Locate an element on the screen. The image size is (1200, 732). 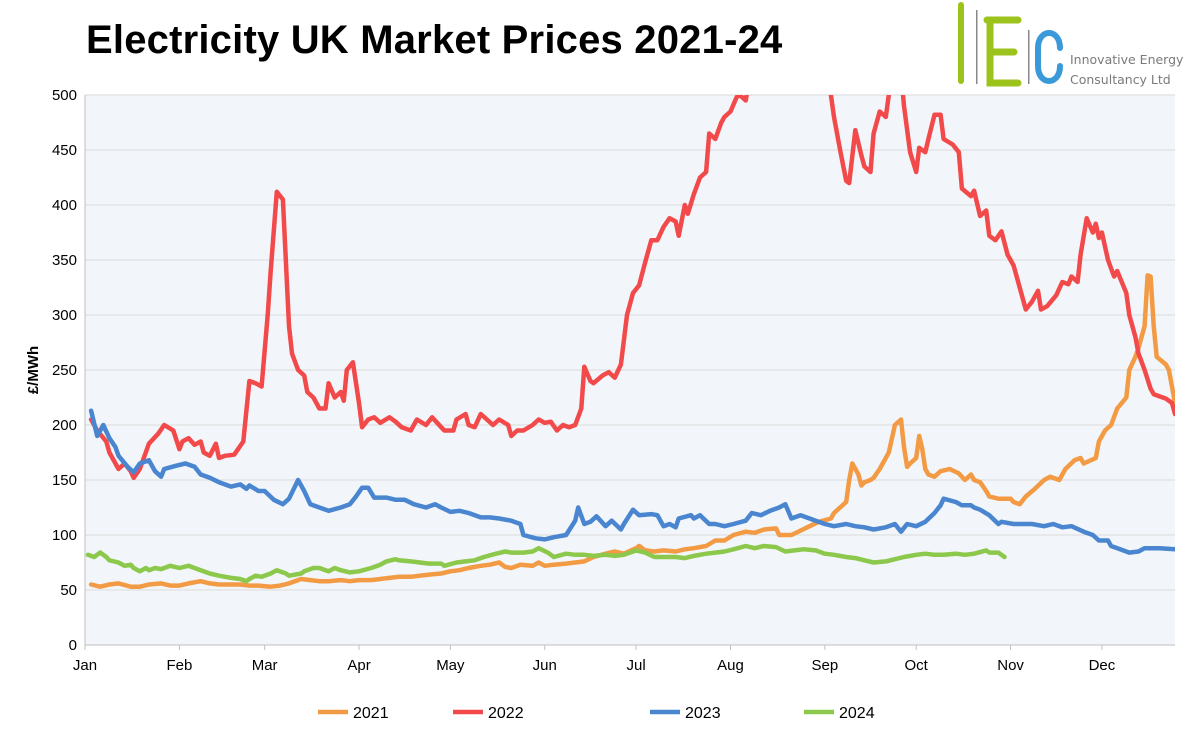
x-tick-label: Oct is located at coordinates (917, 665).